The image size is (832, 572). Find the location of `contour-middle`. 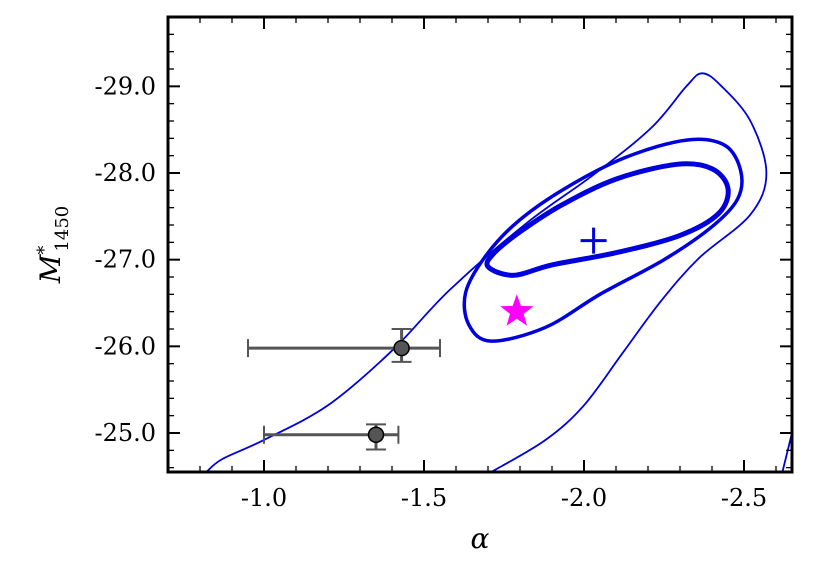

contour-middle is located at coordinates (603, 240).